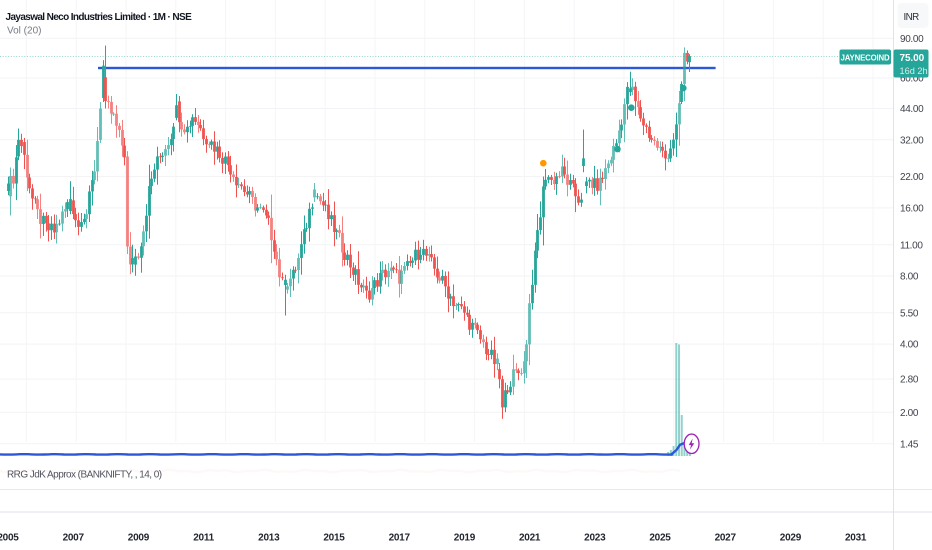 The width and height of the screenshot is (932, 550). Describe the element at coordinates (791, 538) in the screenshot. I see `svg-text: 2029` at that location.